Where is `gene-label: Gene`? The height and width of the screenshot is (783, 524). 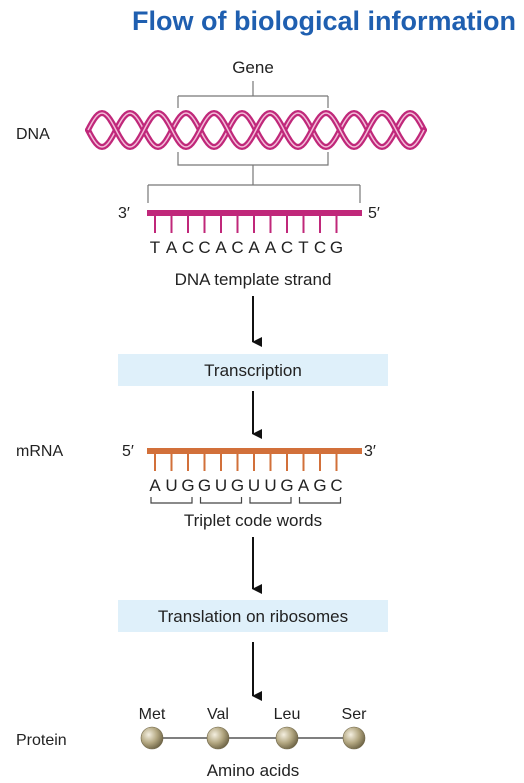
gene-label: Gene is located at coordinates (253, 67).